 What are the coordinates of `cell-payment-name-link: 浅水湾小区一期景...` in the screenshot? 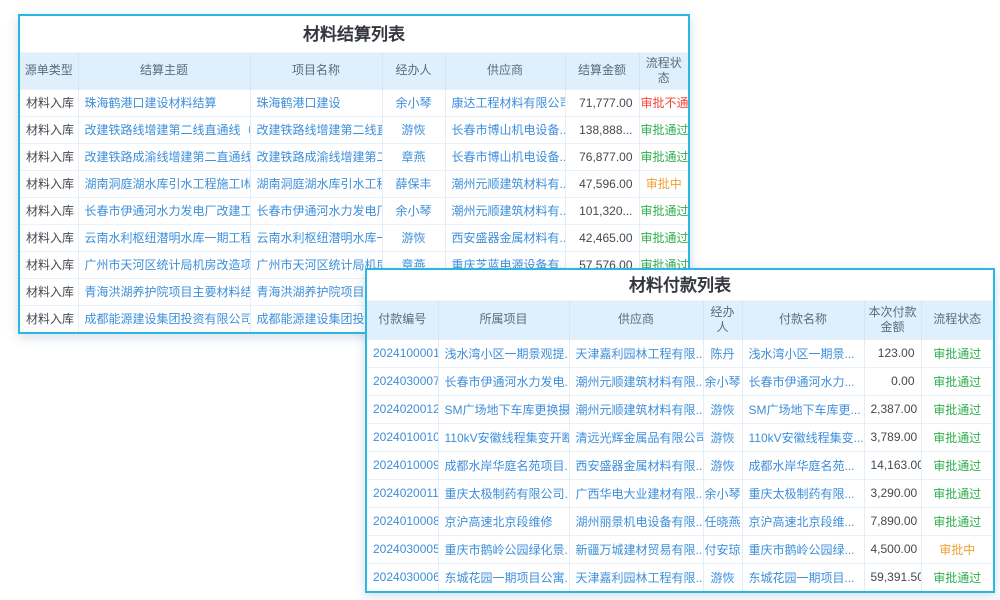 It's located at (803, 352).